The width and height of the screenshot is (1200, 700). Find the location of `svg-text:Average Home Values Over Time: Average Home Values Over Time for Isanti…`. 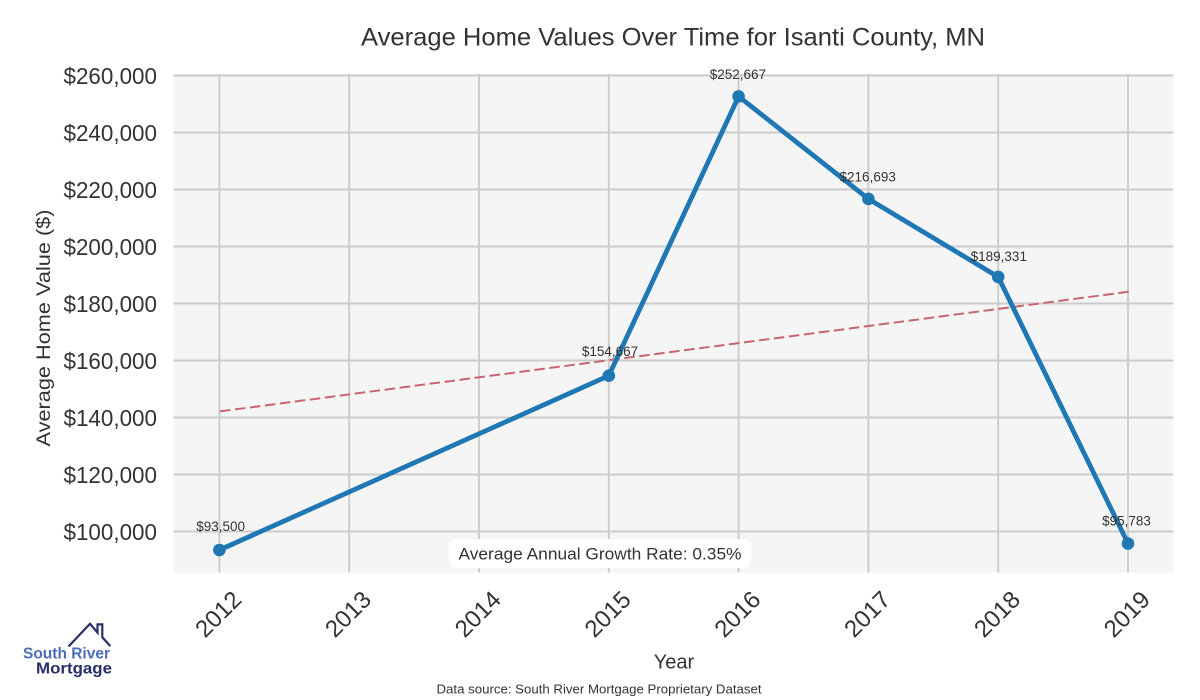

svg-text:Average Home Values Over Time: Average Home Values Over Time for Isanti… is located at coordinates (673, 38).